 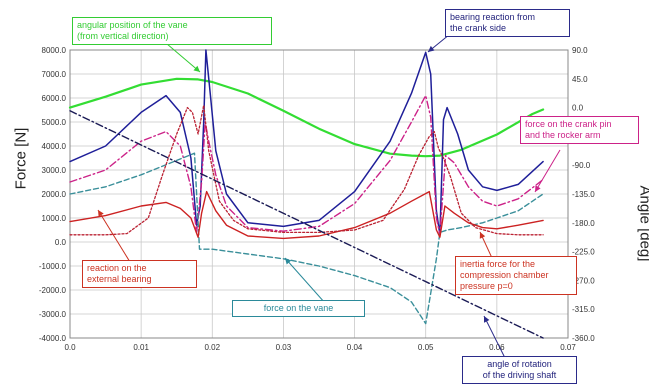 What do you see at coordinates (141, 347) in the screenshot?
I see `x-tick-label: 0.01` at bounding box center [141, 347].